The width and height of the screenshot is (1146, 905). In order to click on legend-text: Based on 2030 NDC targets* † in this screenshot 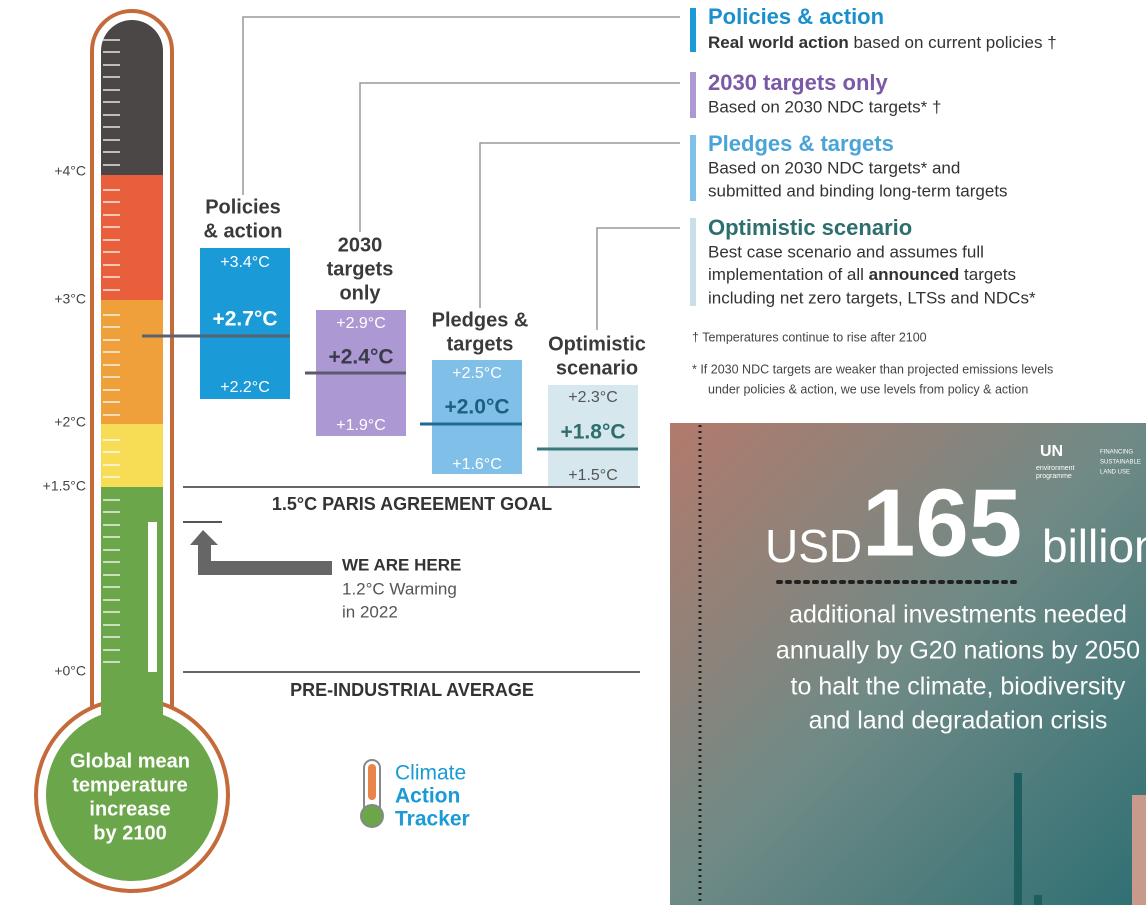, I will do `click(824, 106)`.